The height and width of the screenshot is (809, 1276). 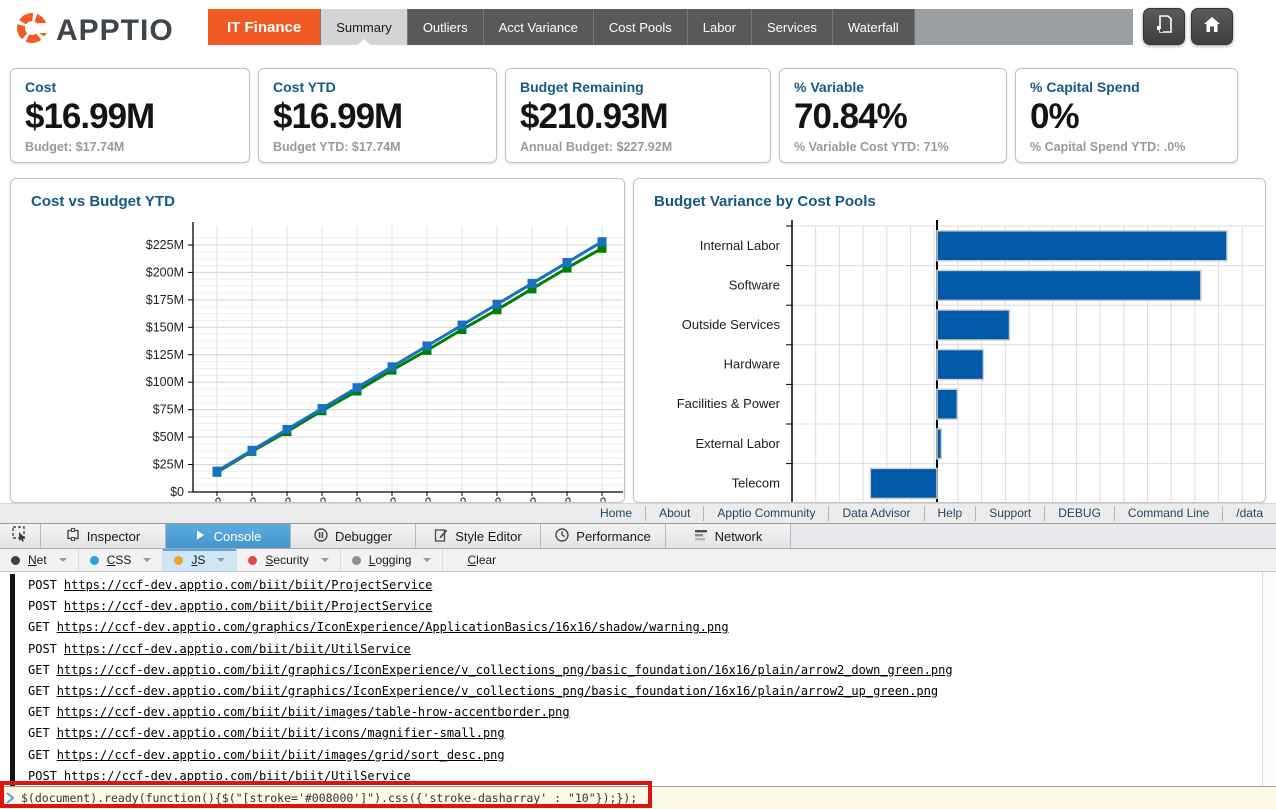 I want to click on debugger-pause-icon, so click(x=321, y=536).